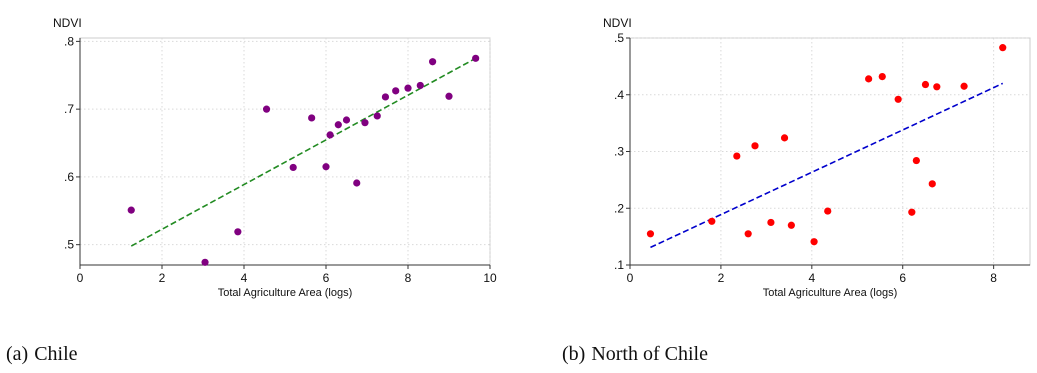 This screenshot has width=1037, height=373. I want to click on y-tick-label: .6, so click(69, 177).